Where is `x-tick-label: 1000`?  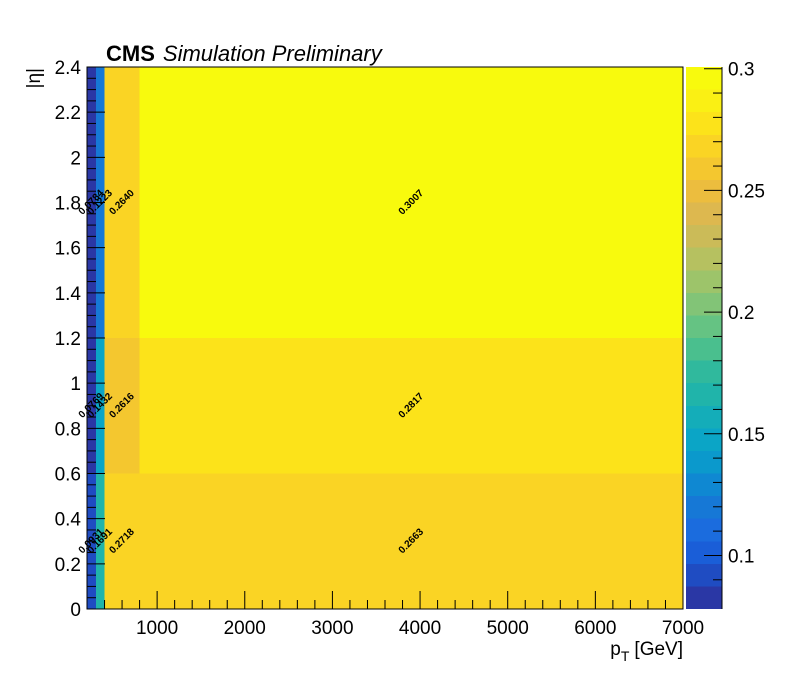
x-tick-label: 1000 is located at coordinates (157, 628).